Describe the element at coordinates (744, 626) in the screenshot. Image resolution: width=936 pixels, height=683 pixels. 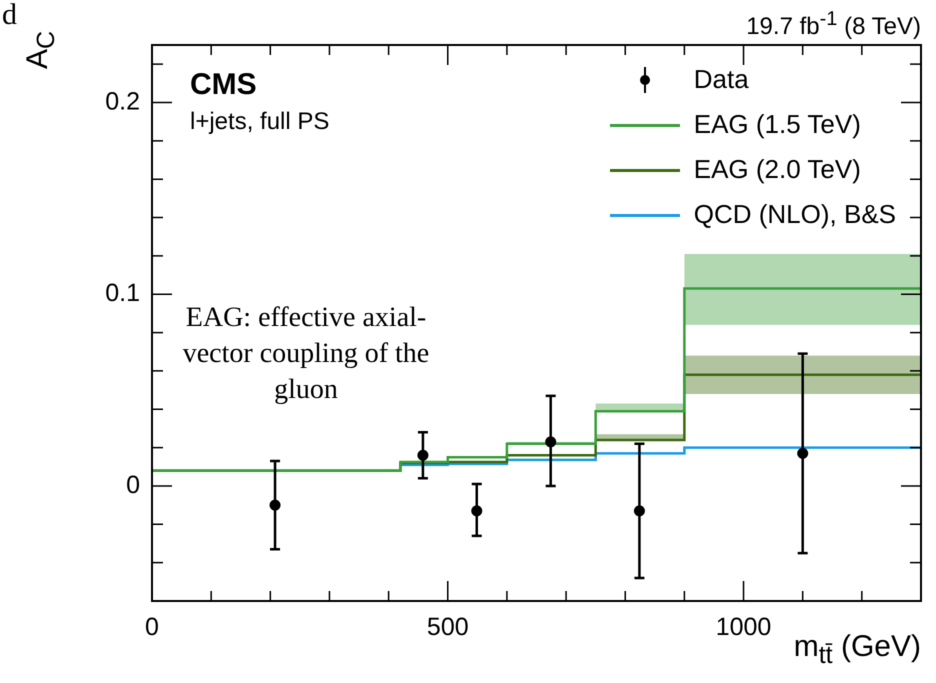
I see `x-tick-label: 1000` at that location.